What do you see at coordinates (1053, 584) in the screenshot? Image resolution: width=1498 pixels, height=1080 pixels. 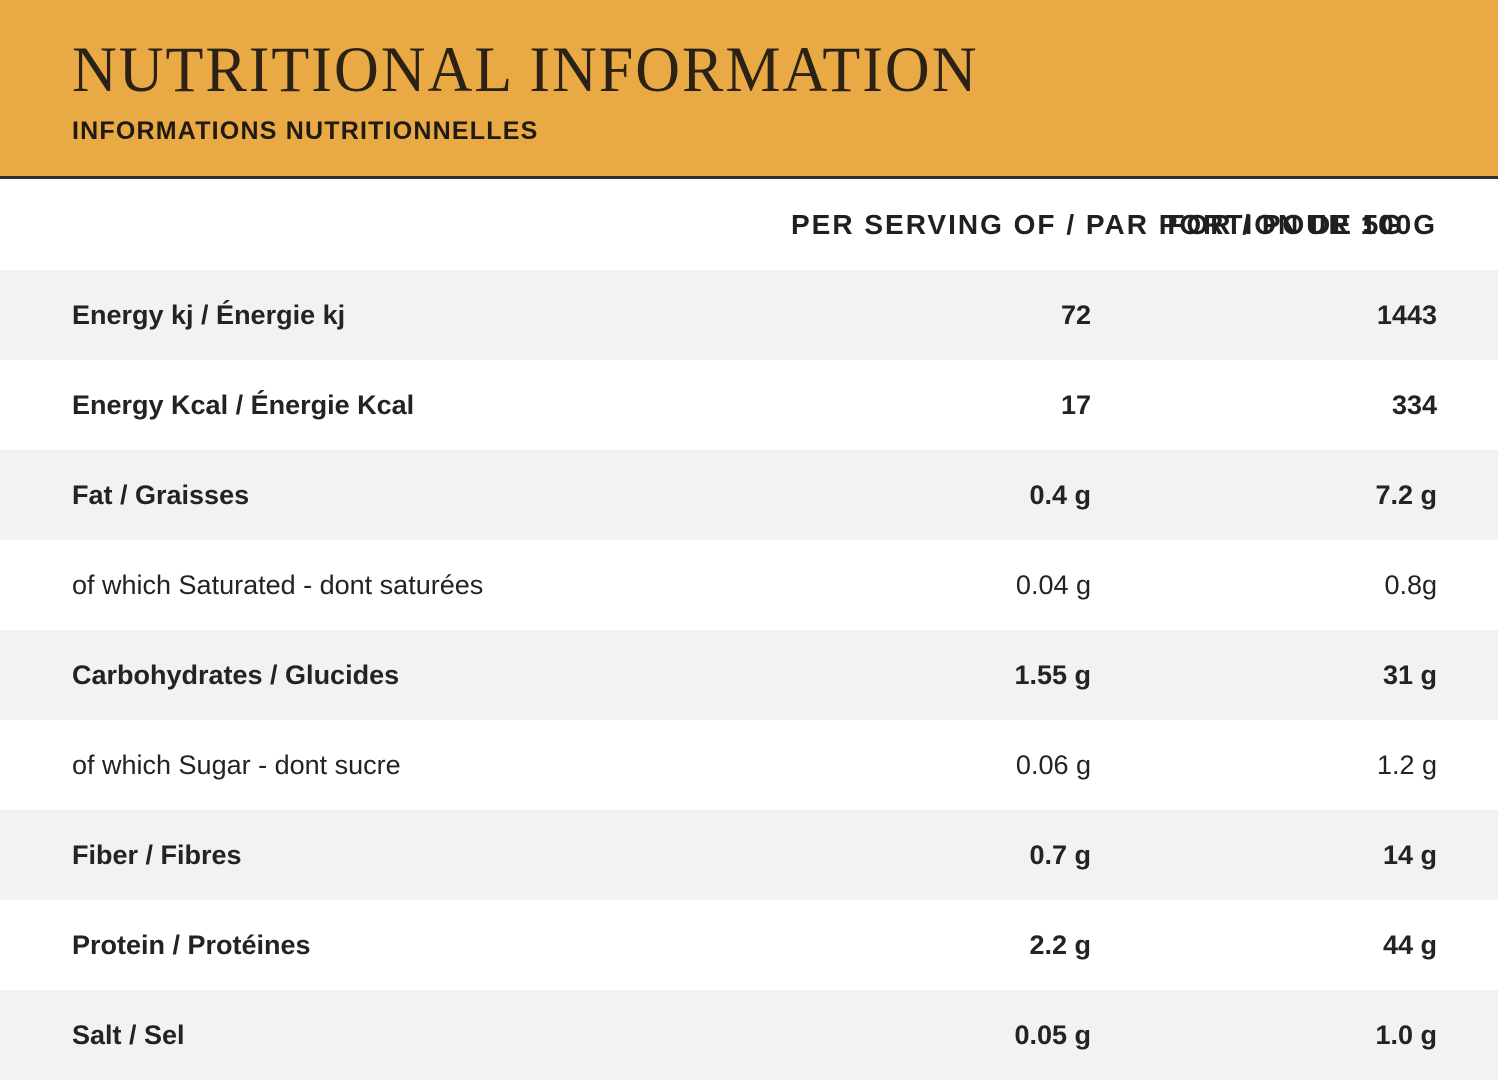 I see `value-per-serving: 0.04 g` at bounding box center [1053, 584].